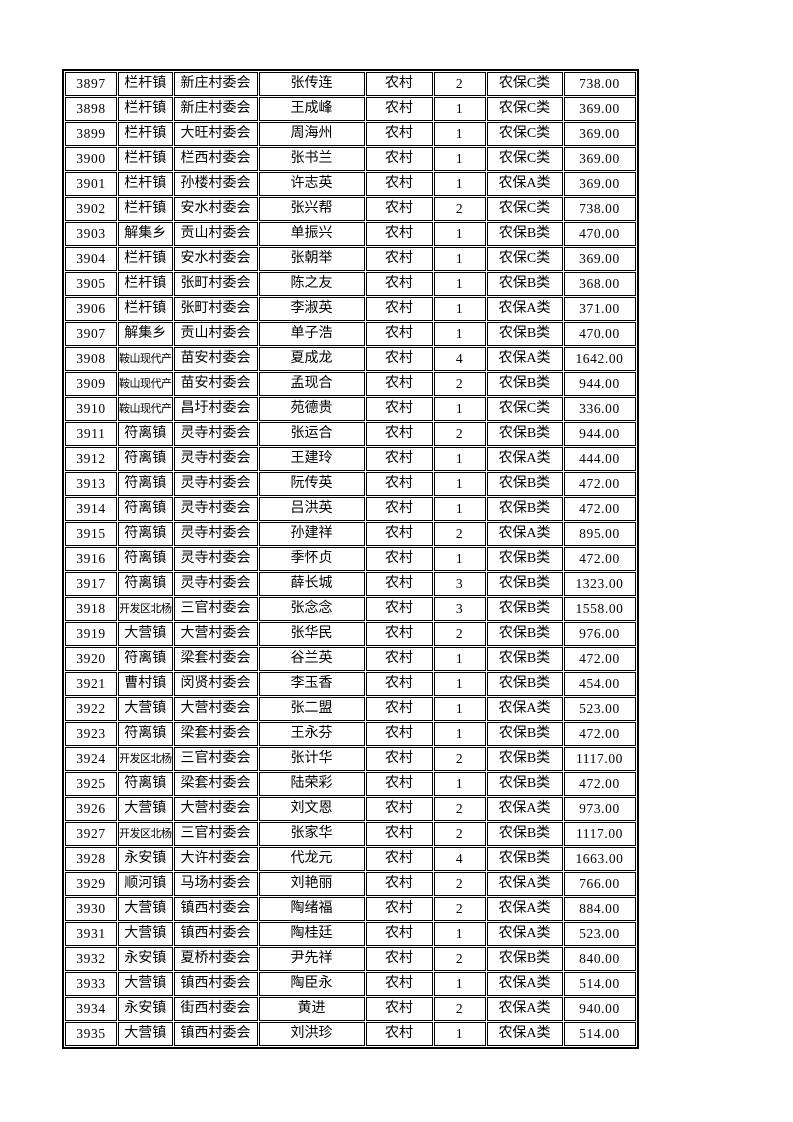 The image size is (793, 1122). Describe the element at coordinates (311, 484) in the screenshot. I see `table-cell-person_name: 阮传英` at that location.